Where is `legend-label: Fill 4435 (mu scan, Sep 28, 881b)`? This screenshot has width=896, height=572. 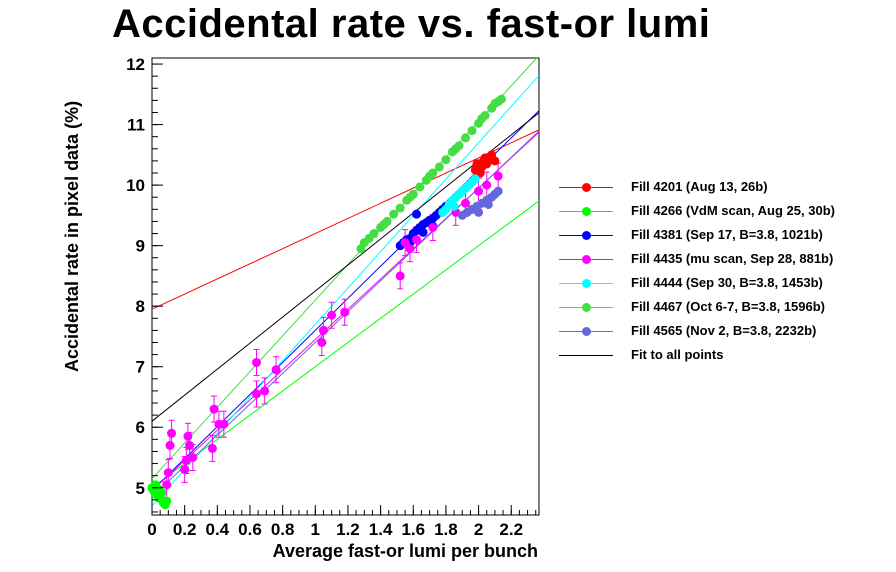
legend-label: Fill 4435 (mu scan, Sep 28, 881b) is located at coordinates (732, 258).